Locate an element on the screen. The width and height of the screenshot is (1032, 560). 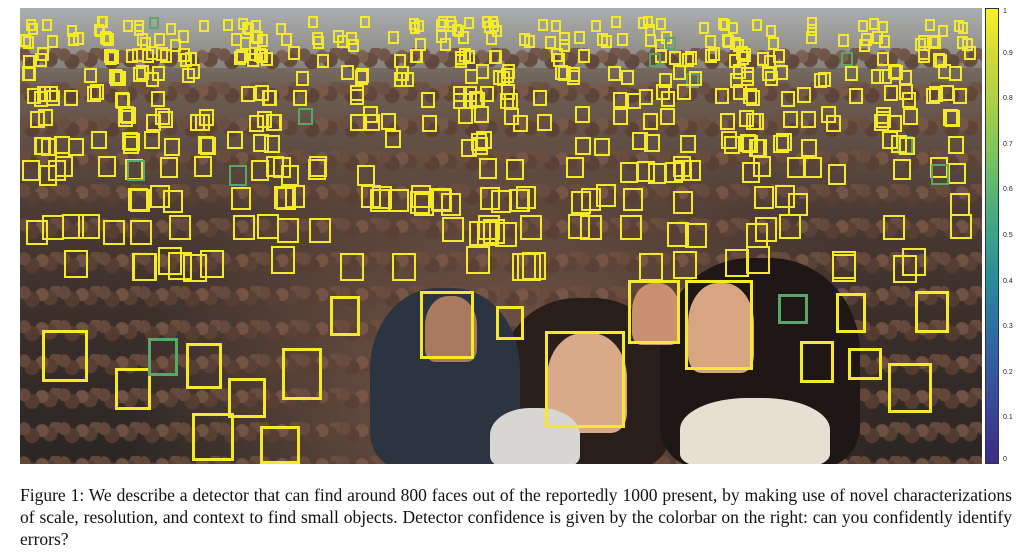
colorbar-tick-label: 0.6 is located at coordinates (1008, 190).